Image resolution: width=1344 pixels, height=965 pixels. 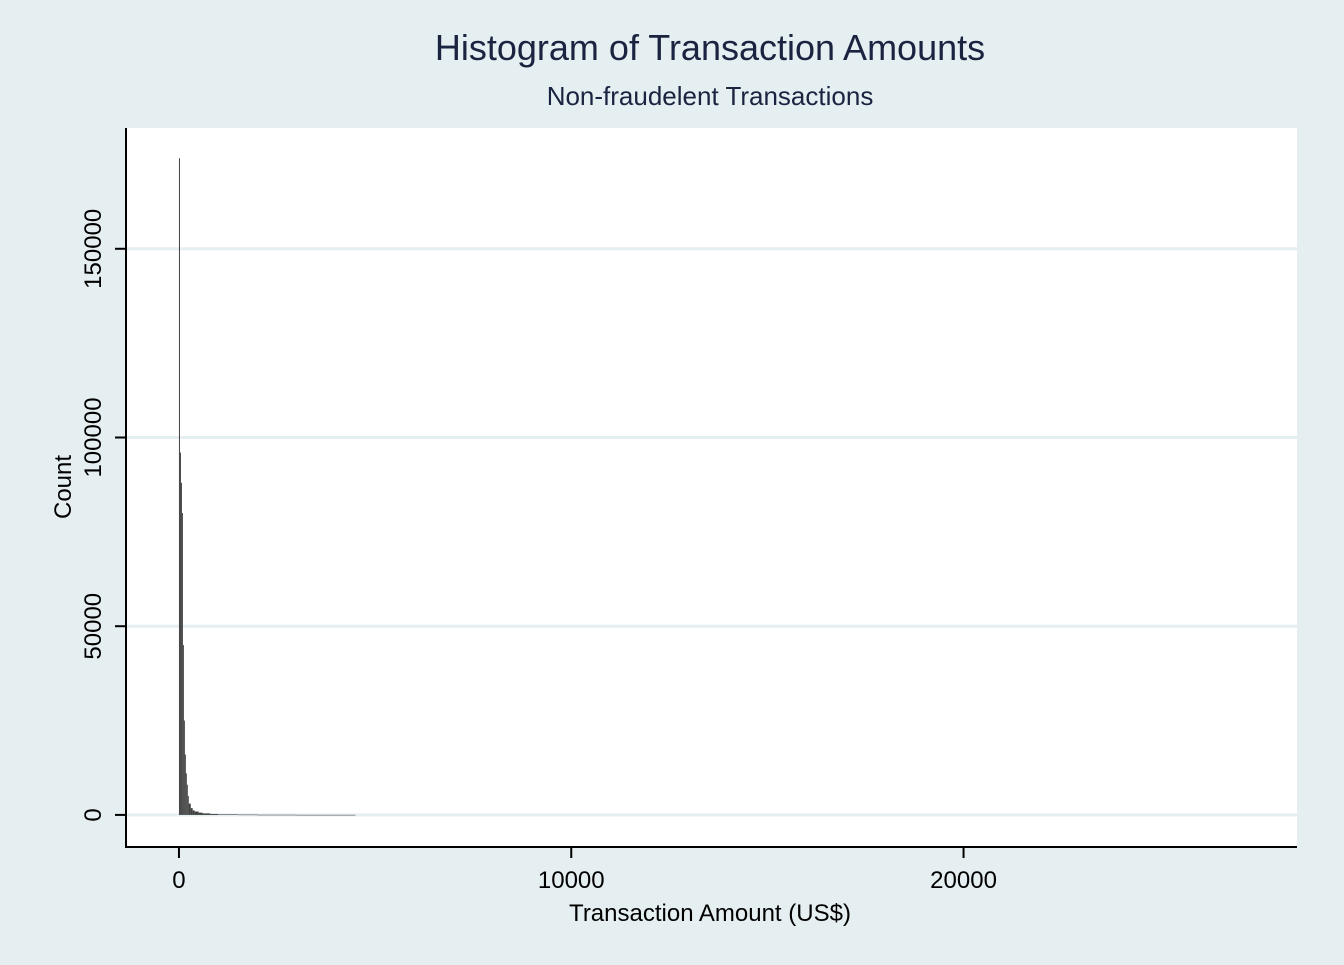 I want to click on bar-layer, so click(x=267, y=487).